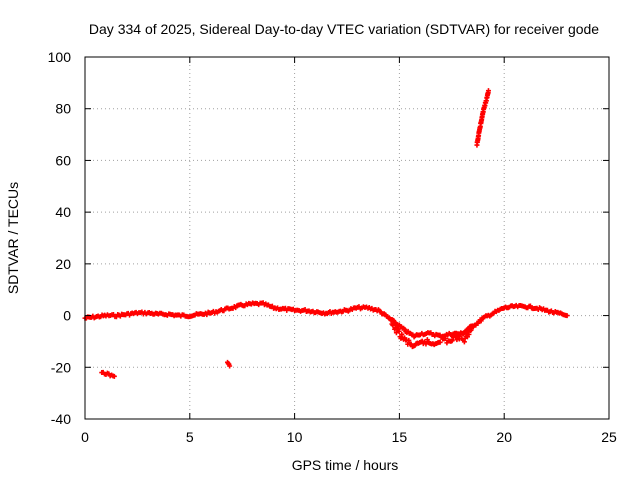 This screenshot has width=640, height=480. Describe the element at coordinates (63, 264) in the screenshot. I see `y-tick-label: 20` at that location.